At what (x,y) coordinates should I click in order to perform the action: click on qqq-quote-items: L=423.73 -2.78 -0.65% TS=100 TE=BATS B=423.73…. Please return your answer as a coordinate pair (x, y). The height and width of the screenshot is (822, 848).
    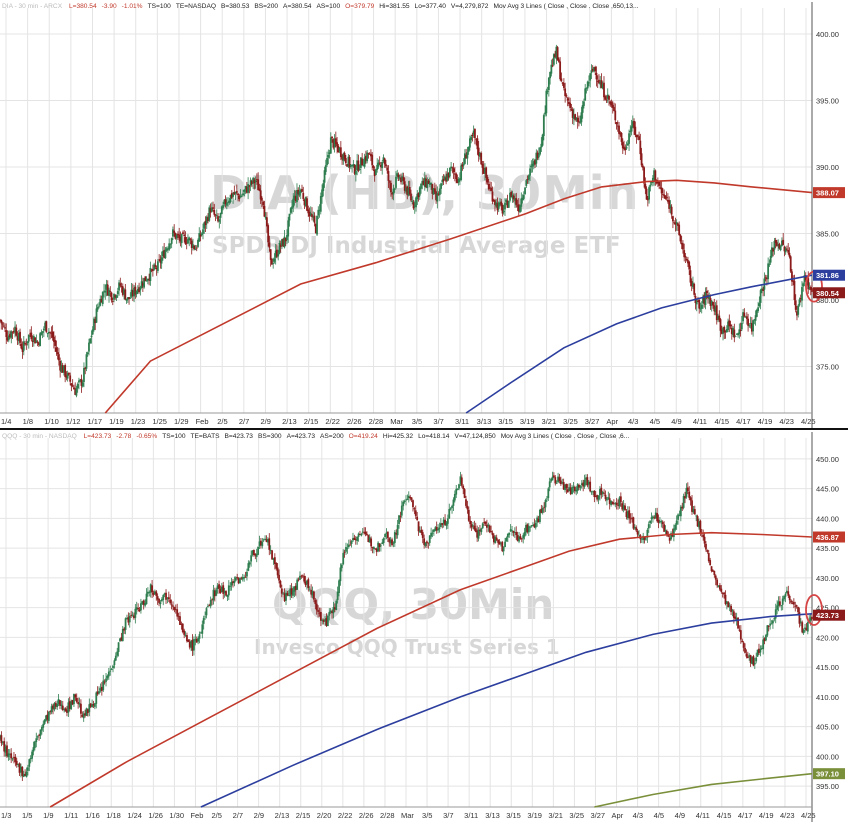
    Looking at the image, I should click on (359, 436).